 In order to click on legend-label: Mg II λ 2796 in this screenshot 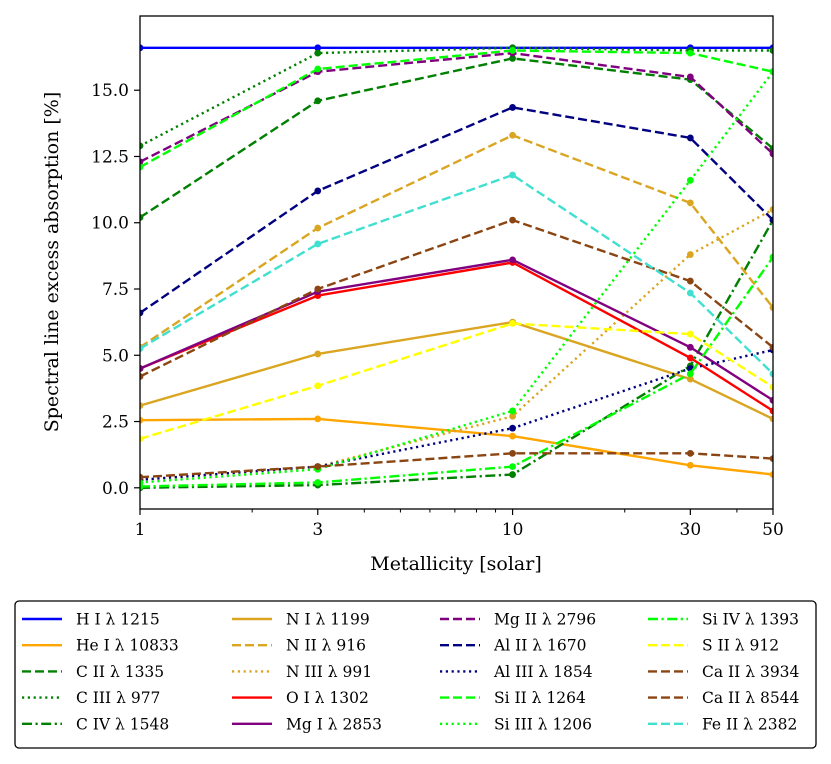, I will do `click(545, 620)`.